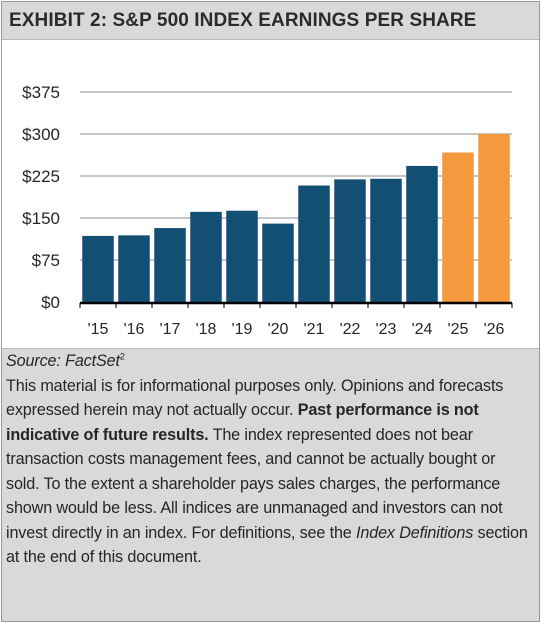  I want to click on x-tick-label: '26, so click(494, 329).